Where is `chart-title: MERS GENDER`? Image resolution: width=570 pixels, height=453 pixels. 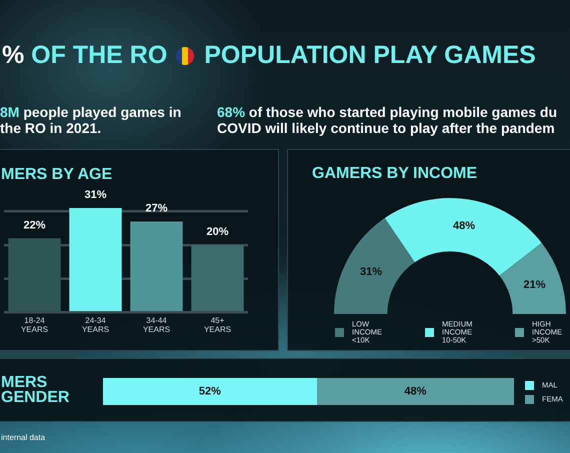 chart-title: MERS GENDER is located at coordinates (35, 390).